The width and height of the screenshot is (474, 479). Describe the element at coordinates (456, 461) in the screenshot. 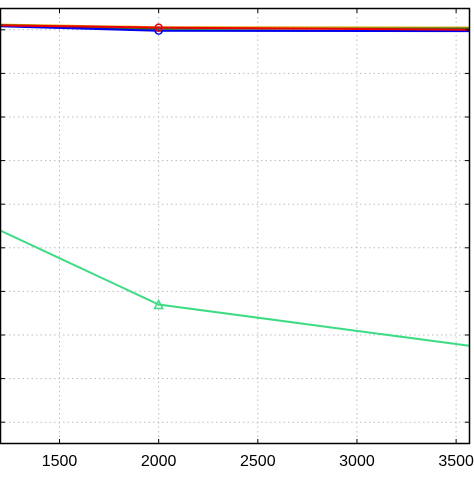

I see `x-tick-label: 3500` at that location.